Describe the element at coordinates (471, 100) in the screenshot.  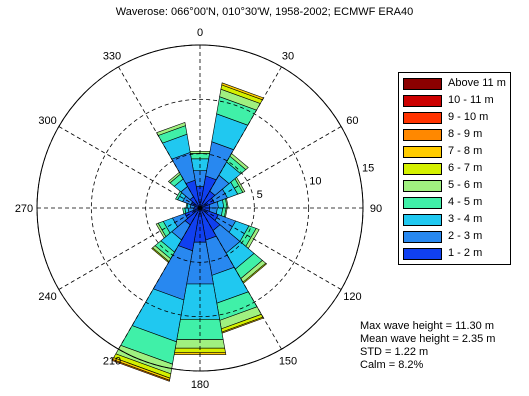
I see `legend-label: 10 - 11 m` at that location.